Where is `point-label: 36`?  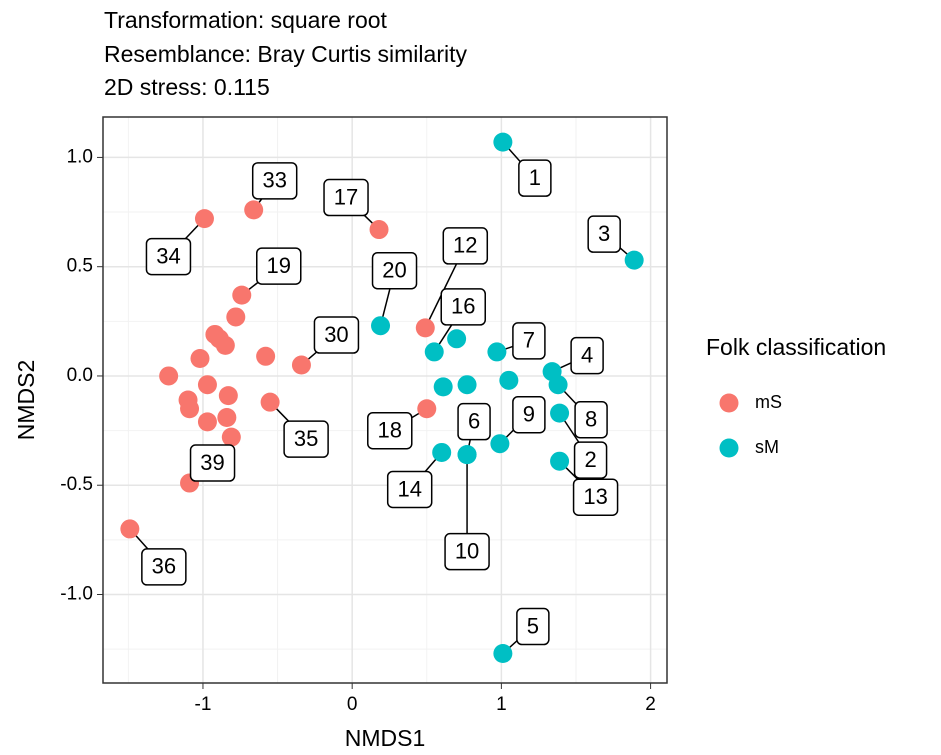 point-label: 36 is located at coordinates (164, 566).